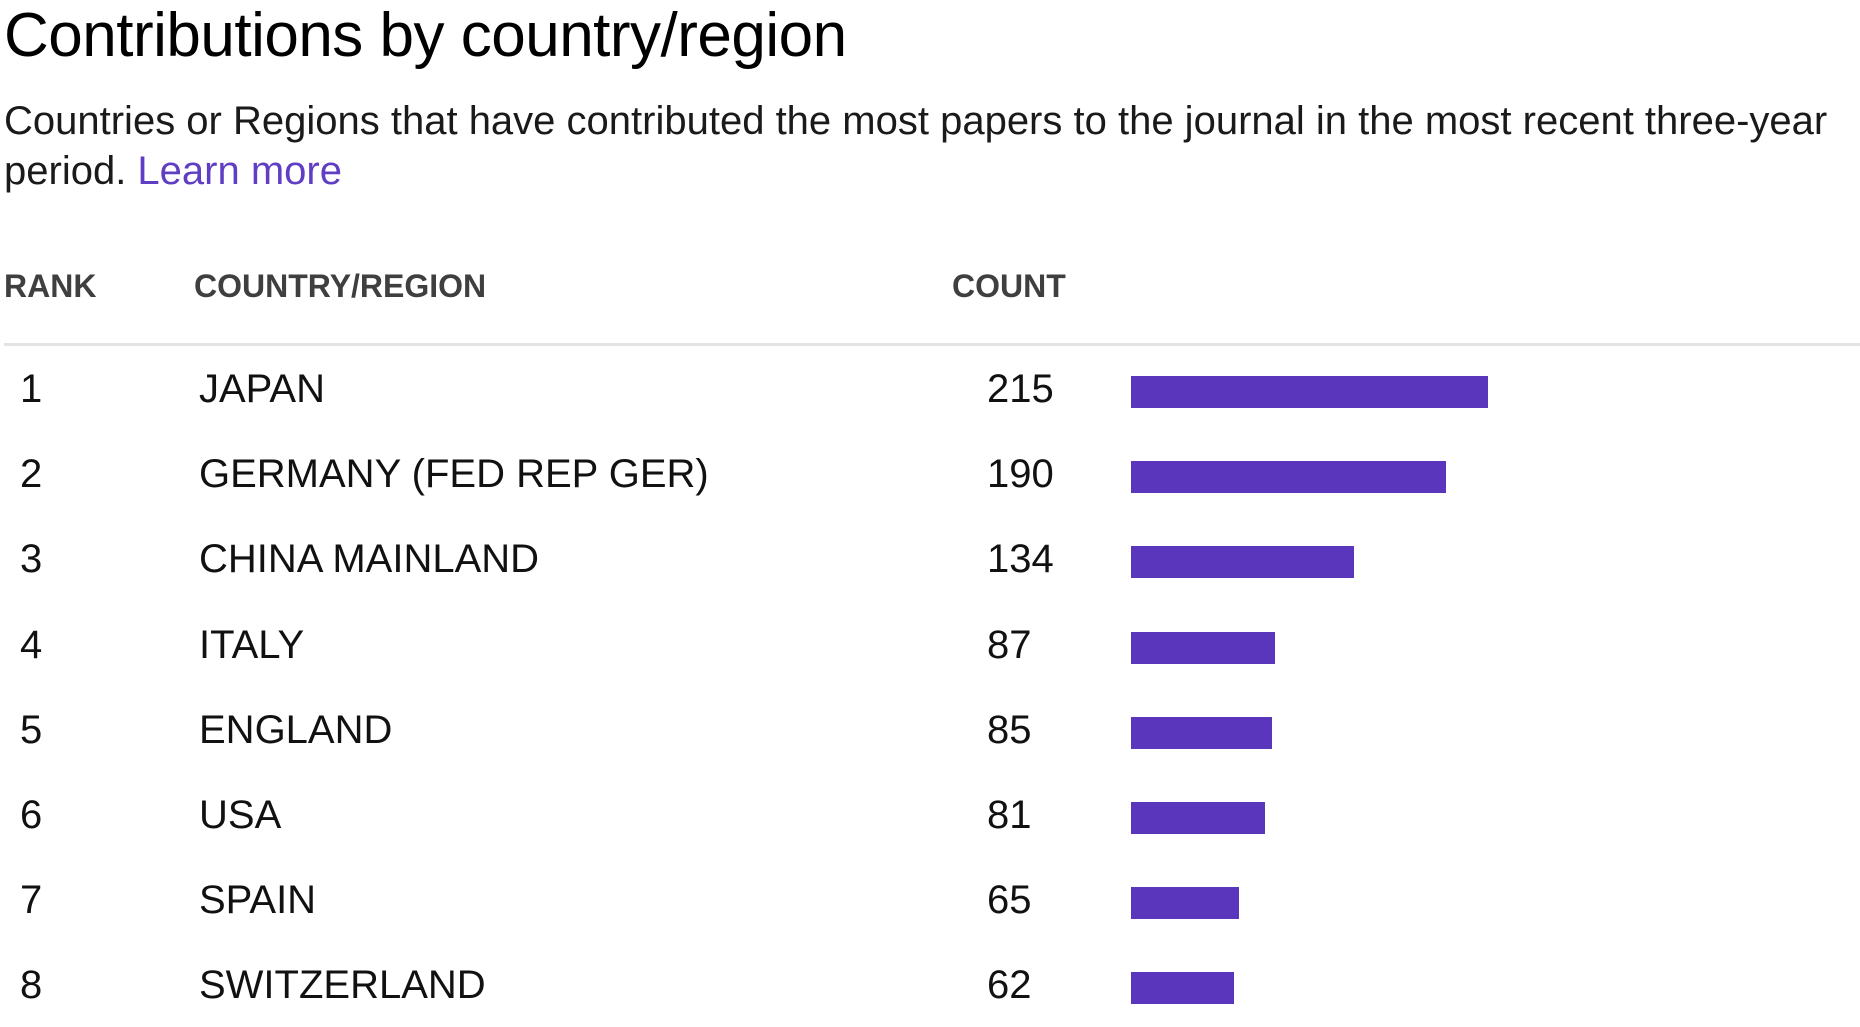 The height and width of the screenshot is (1027, 1860). What do you see at coordinates (1020, 389) in the screenshot?
I see `count-cell: 215` at bounding box center [1020, 389].